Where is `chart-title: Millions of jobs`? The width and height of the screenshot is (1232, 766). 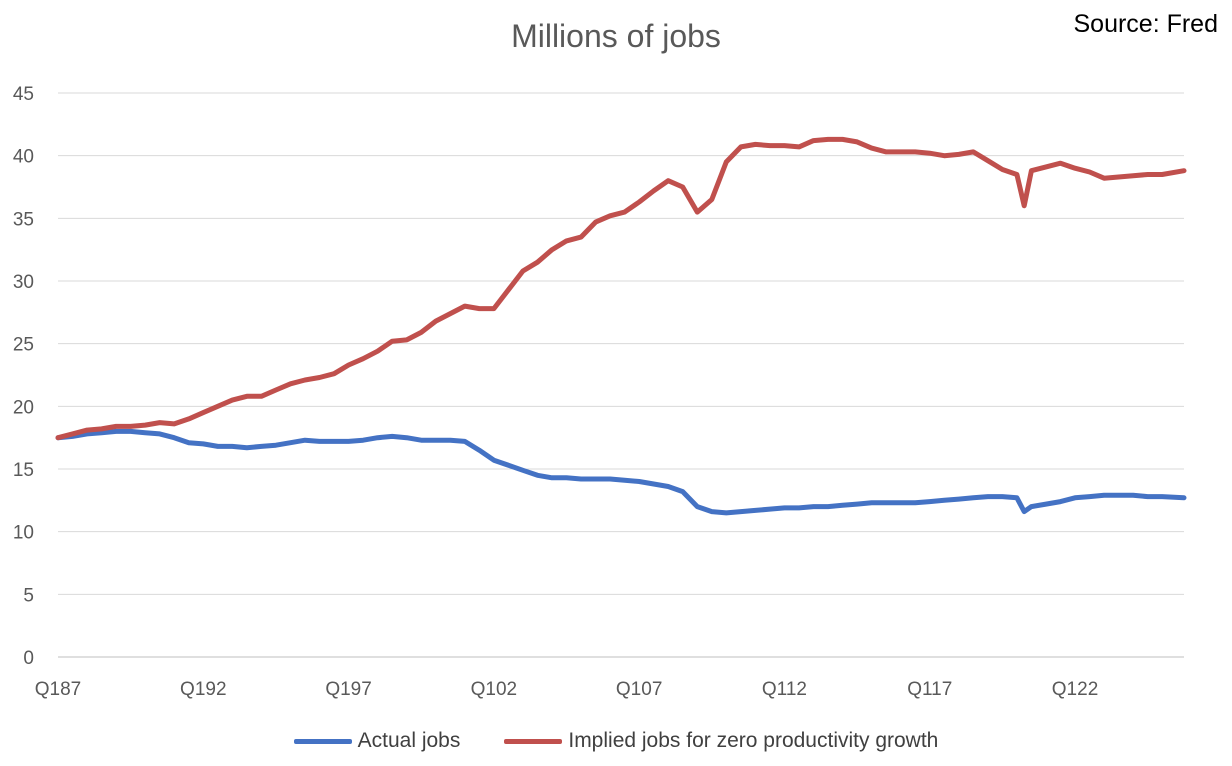 chart-title: Millions of jobs is located at coordinates (616, 36).